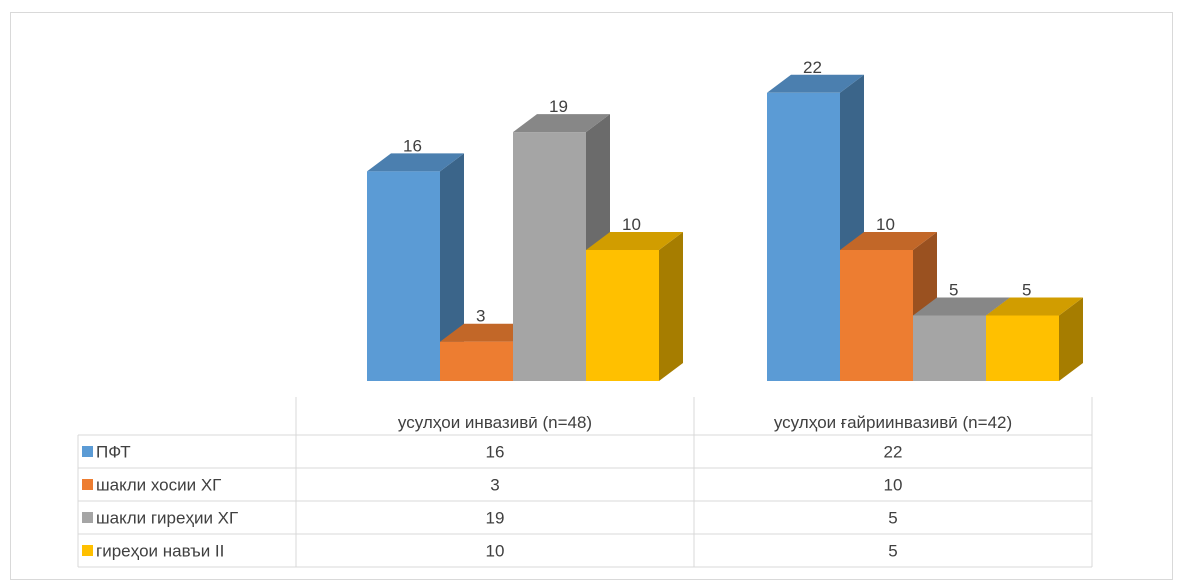 This screenshot has width=1184, height=584. What do you see at coordinates (113, 452) in the screenshot?
I see `table-row-label: ПФТ` at bounding box center [113, 452].